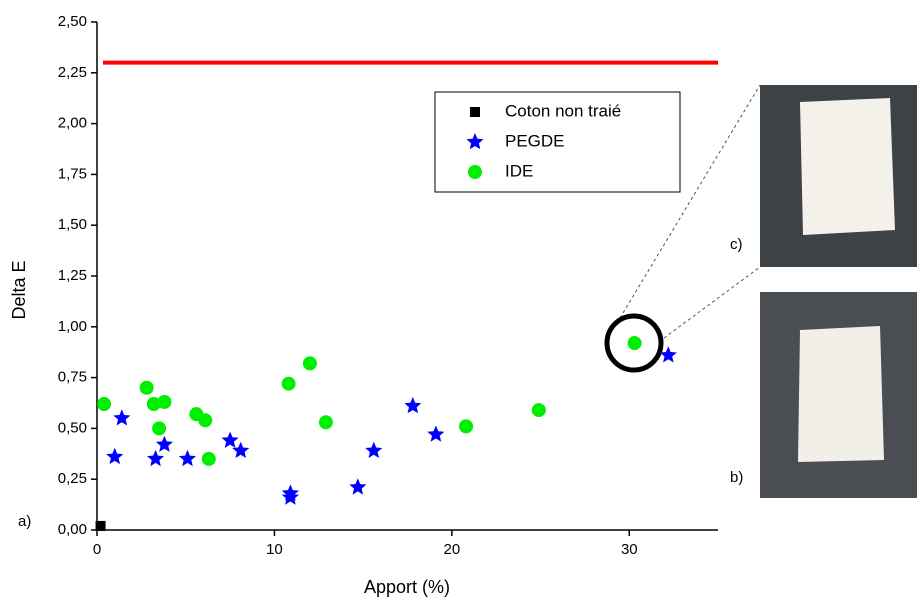 The image size is (917, 600). I want to click on y-tick-label: 2,50, so click(72, 21).